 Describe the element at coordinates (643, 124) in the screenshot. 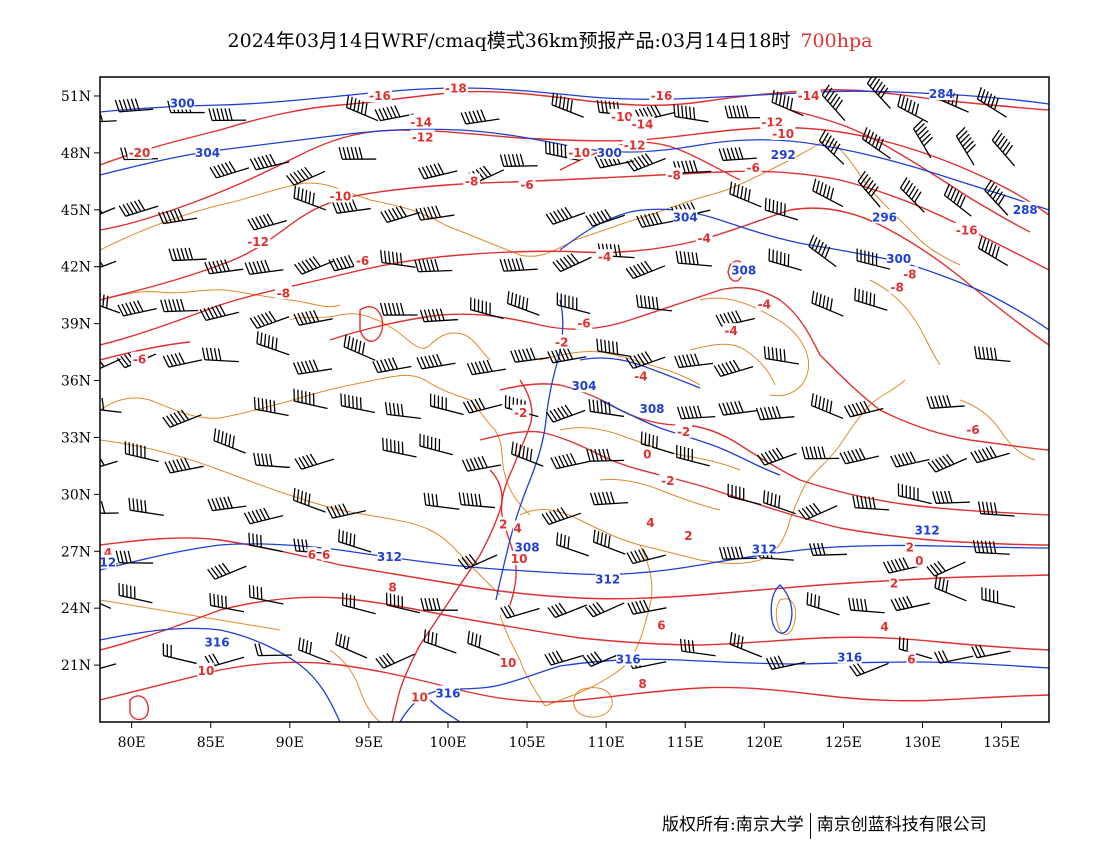

I see `temperature-label: -14` at that location.